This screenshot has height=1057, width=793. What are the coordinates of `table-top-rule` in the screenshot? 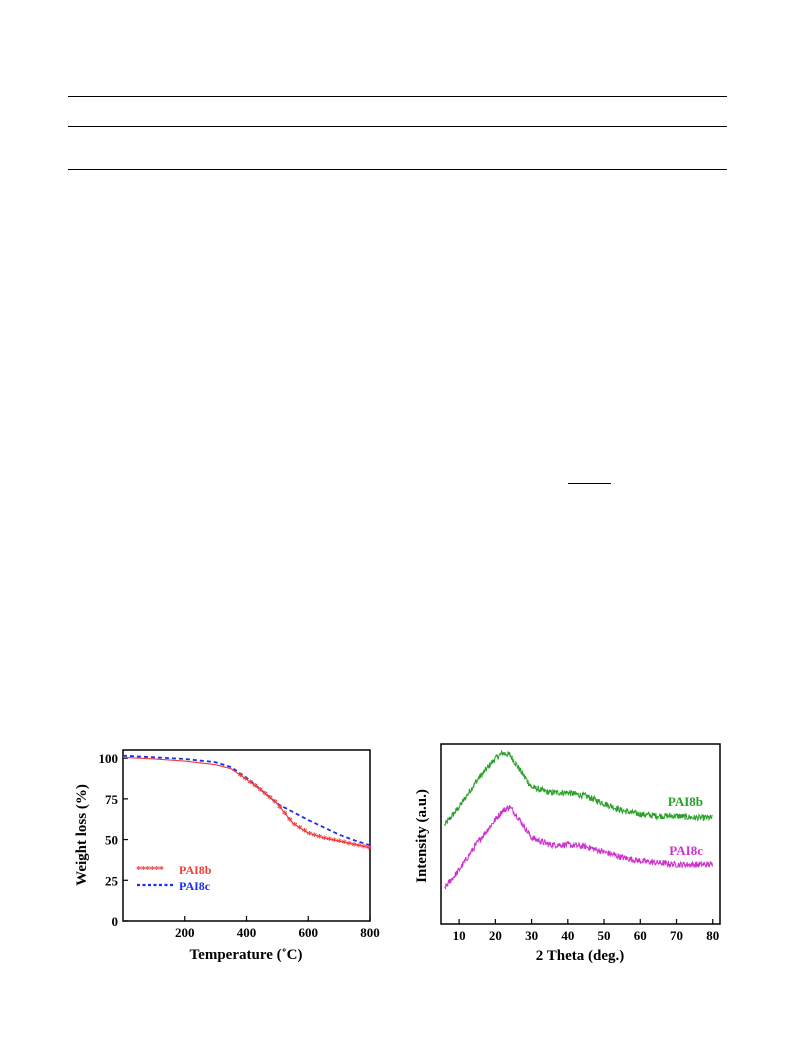 It's located at (397, 96).